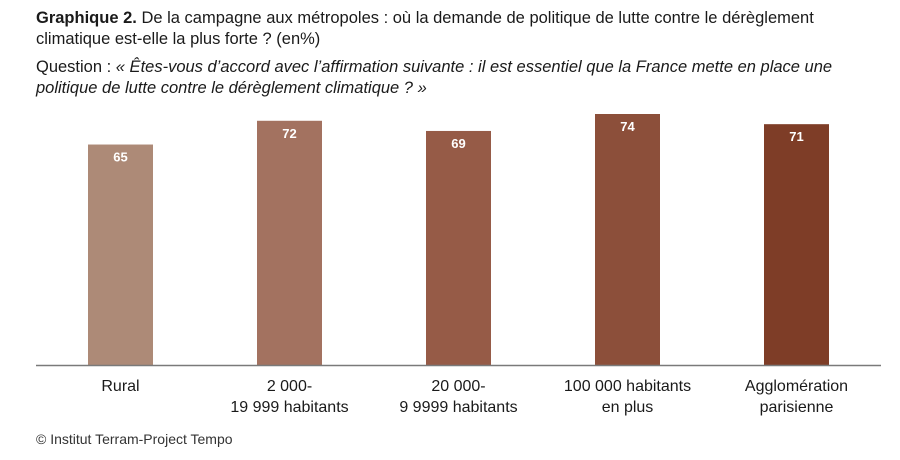 The height and width of the screenshot is (460, 900). I want to click on figure-label: Graphique 2., so click(86, 18).